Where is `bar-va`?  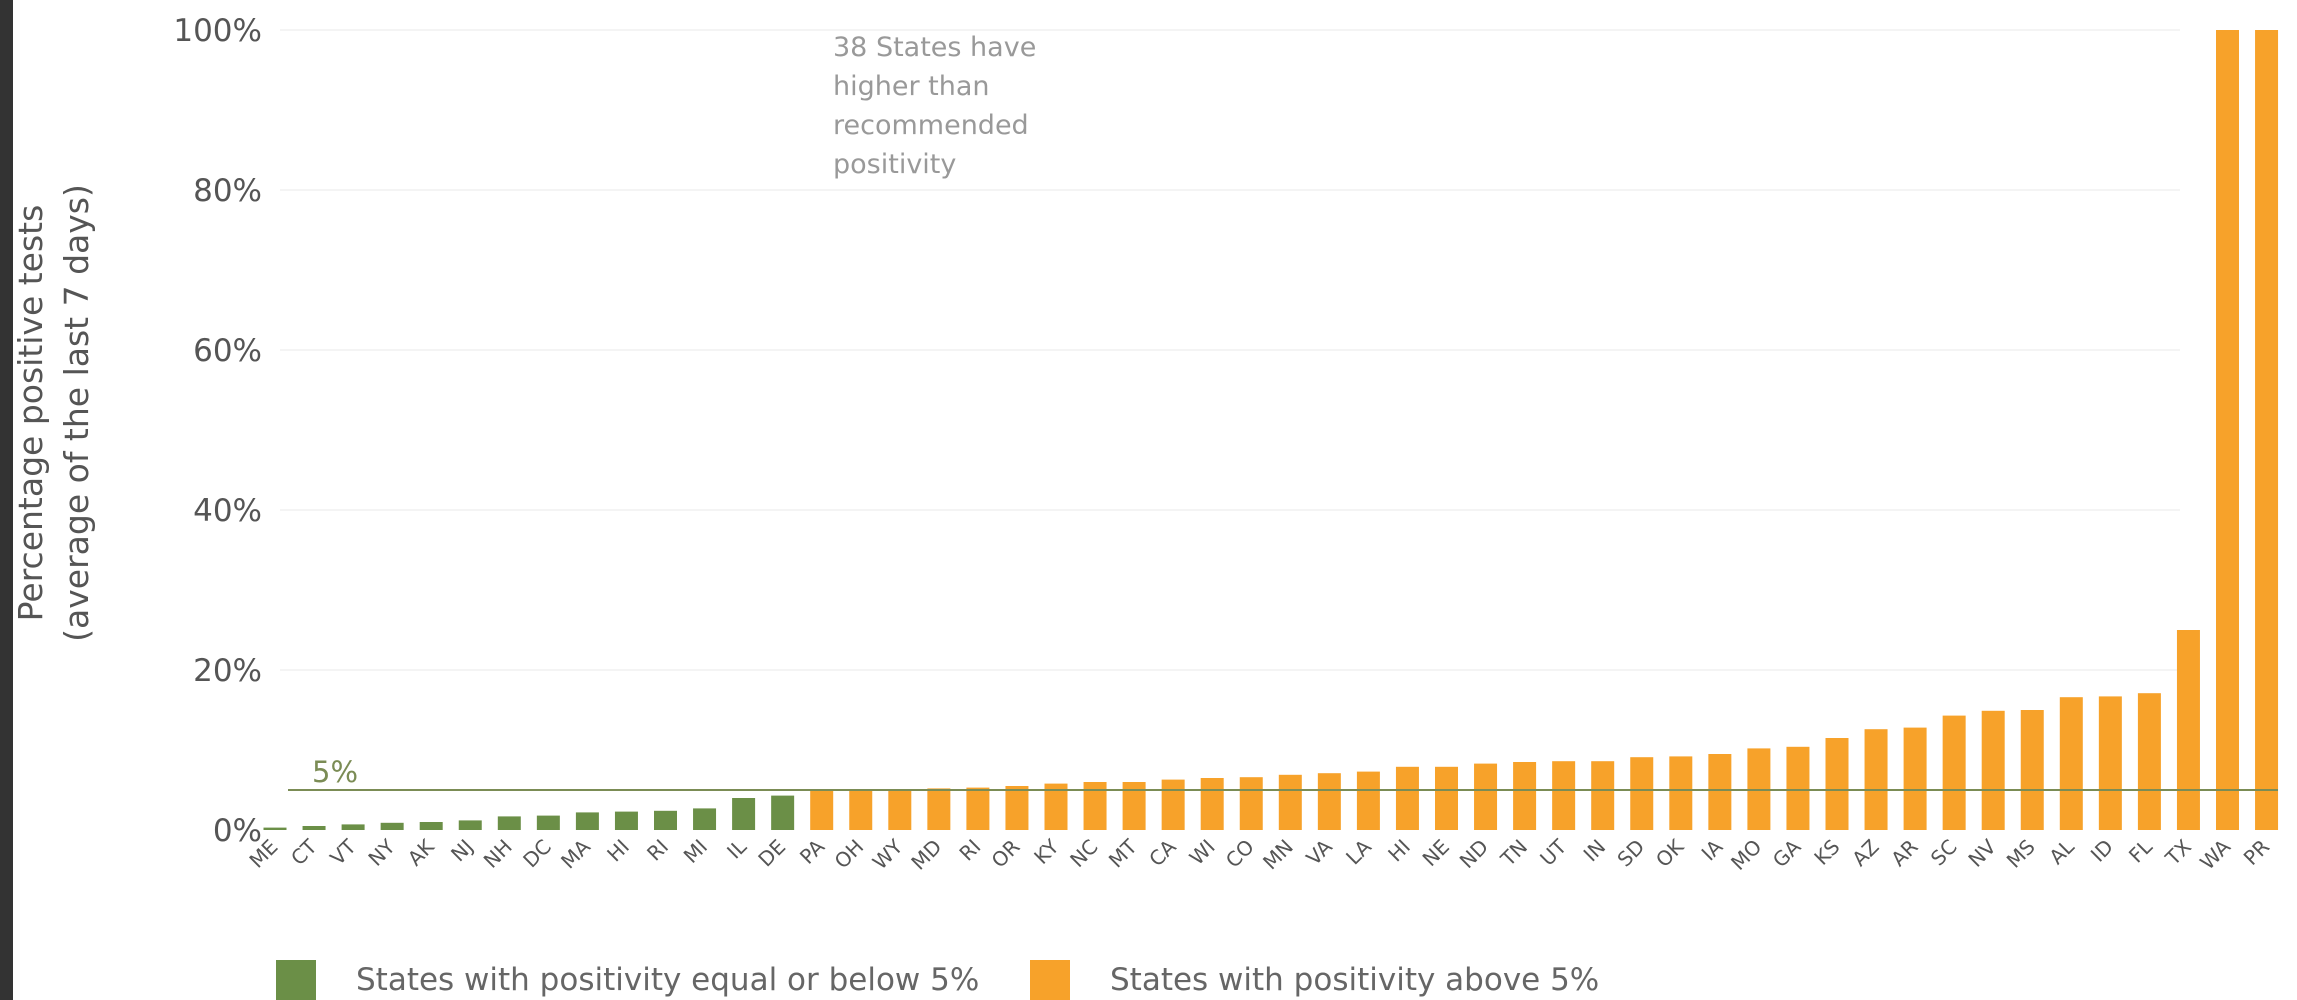
bar-va is located at coordinates (1329, 801).